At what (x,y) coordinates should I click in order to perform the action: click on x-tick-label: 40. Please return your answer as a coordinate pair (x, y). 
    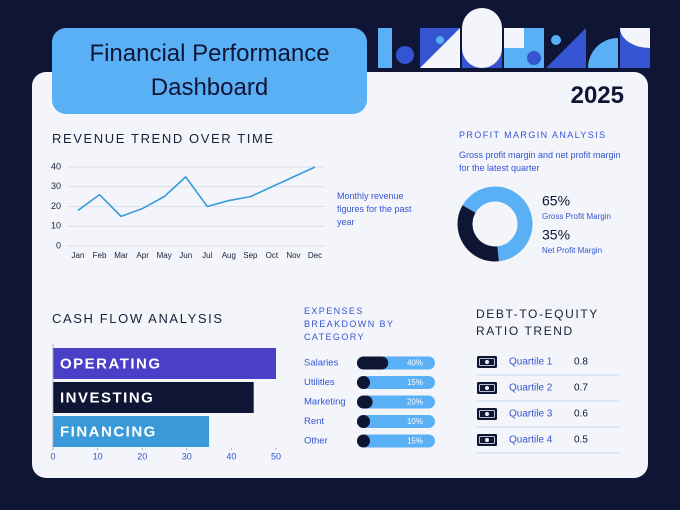
    Looking at the image, I should click on (231, 456).